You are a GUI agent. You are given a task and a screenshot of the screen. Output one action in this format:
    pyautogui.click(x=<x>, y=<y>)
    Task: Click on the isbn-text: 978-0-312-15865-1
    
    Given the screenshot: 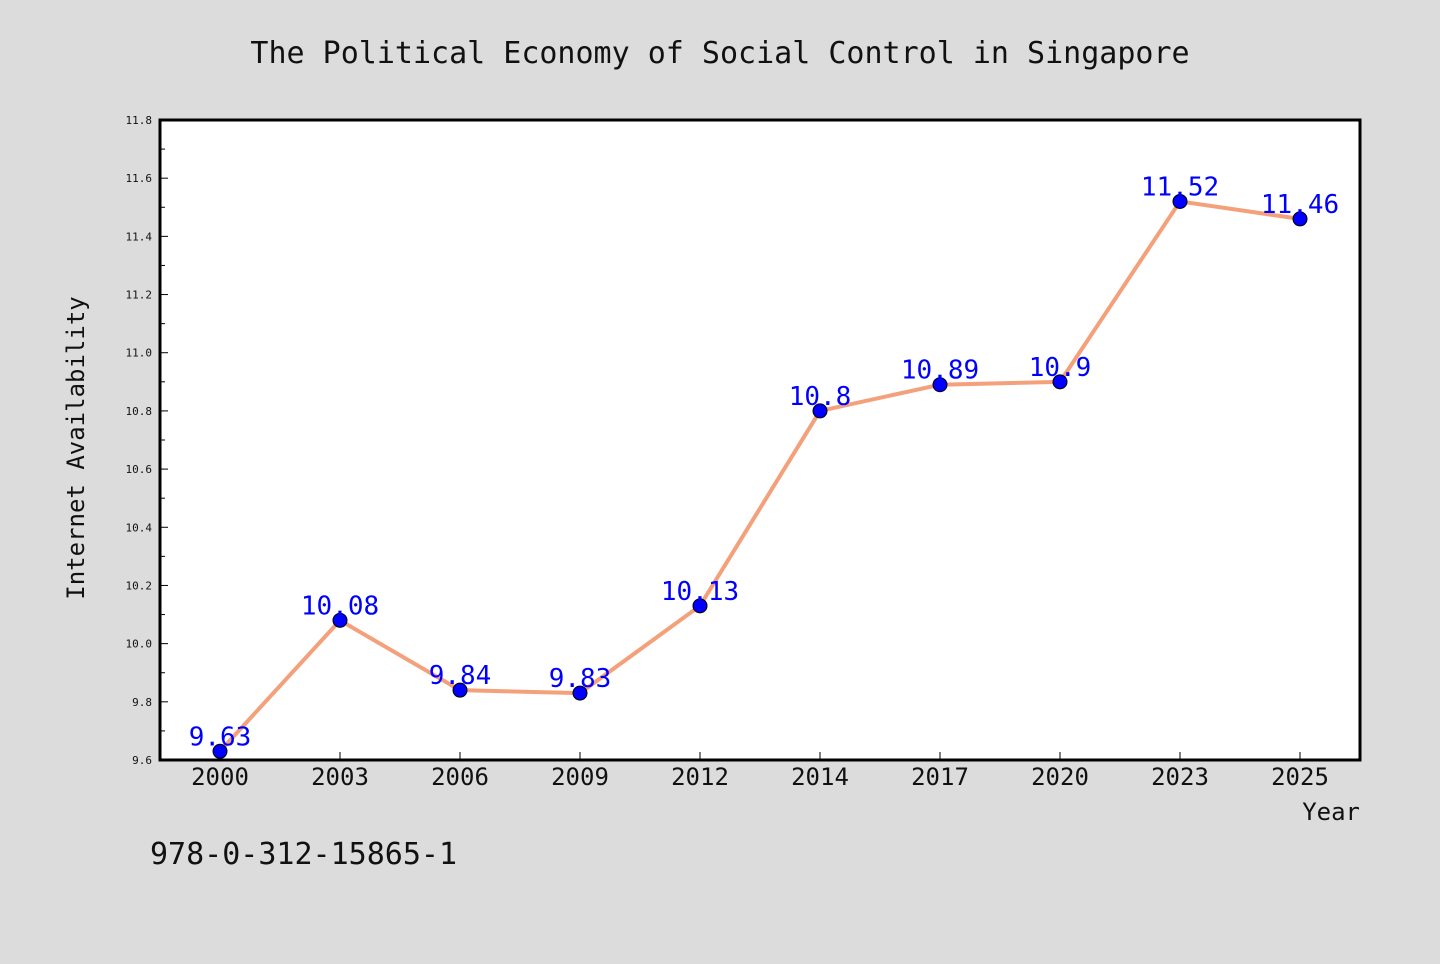 What is the action you would take?
    pyautogui.click(x=303, y=854)
    